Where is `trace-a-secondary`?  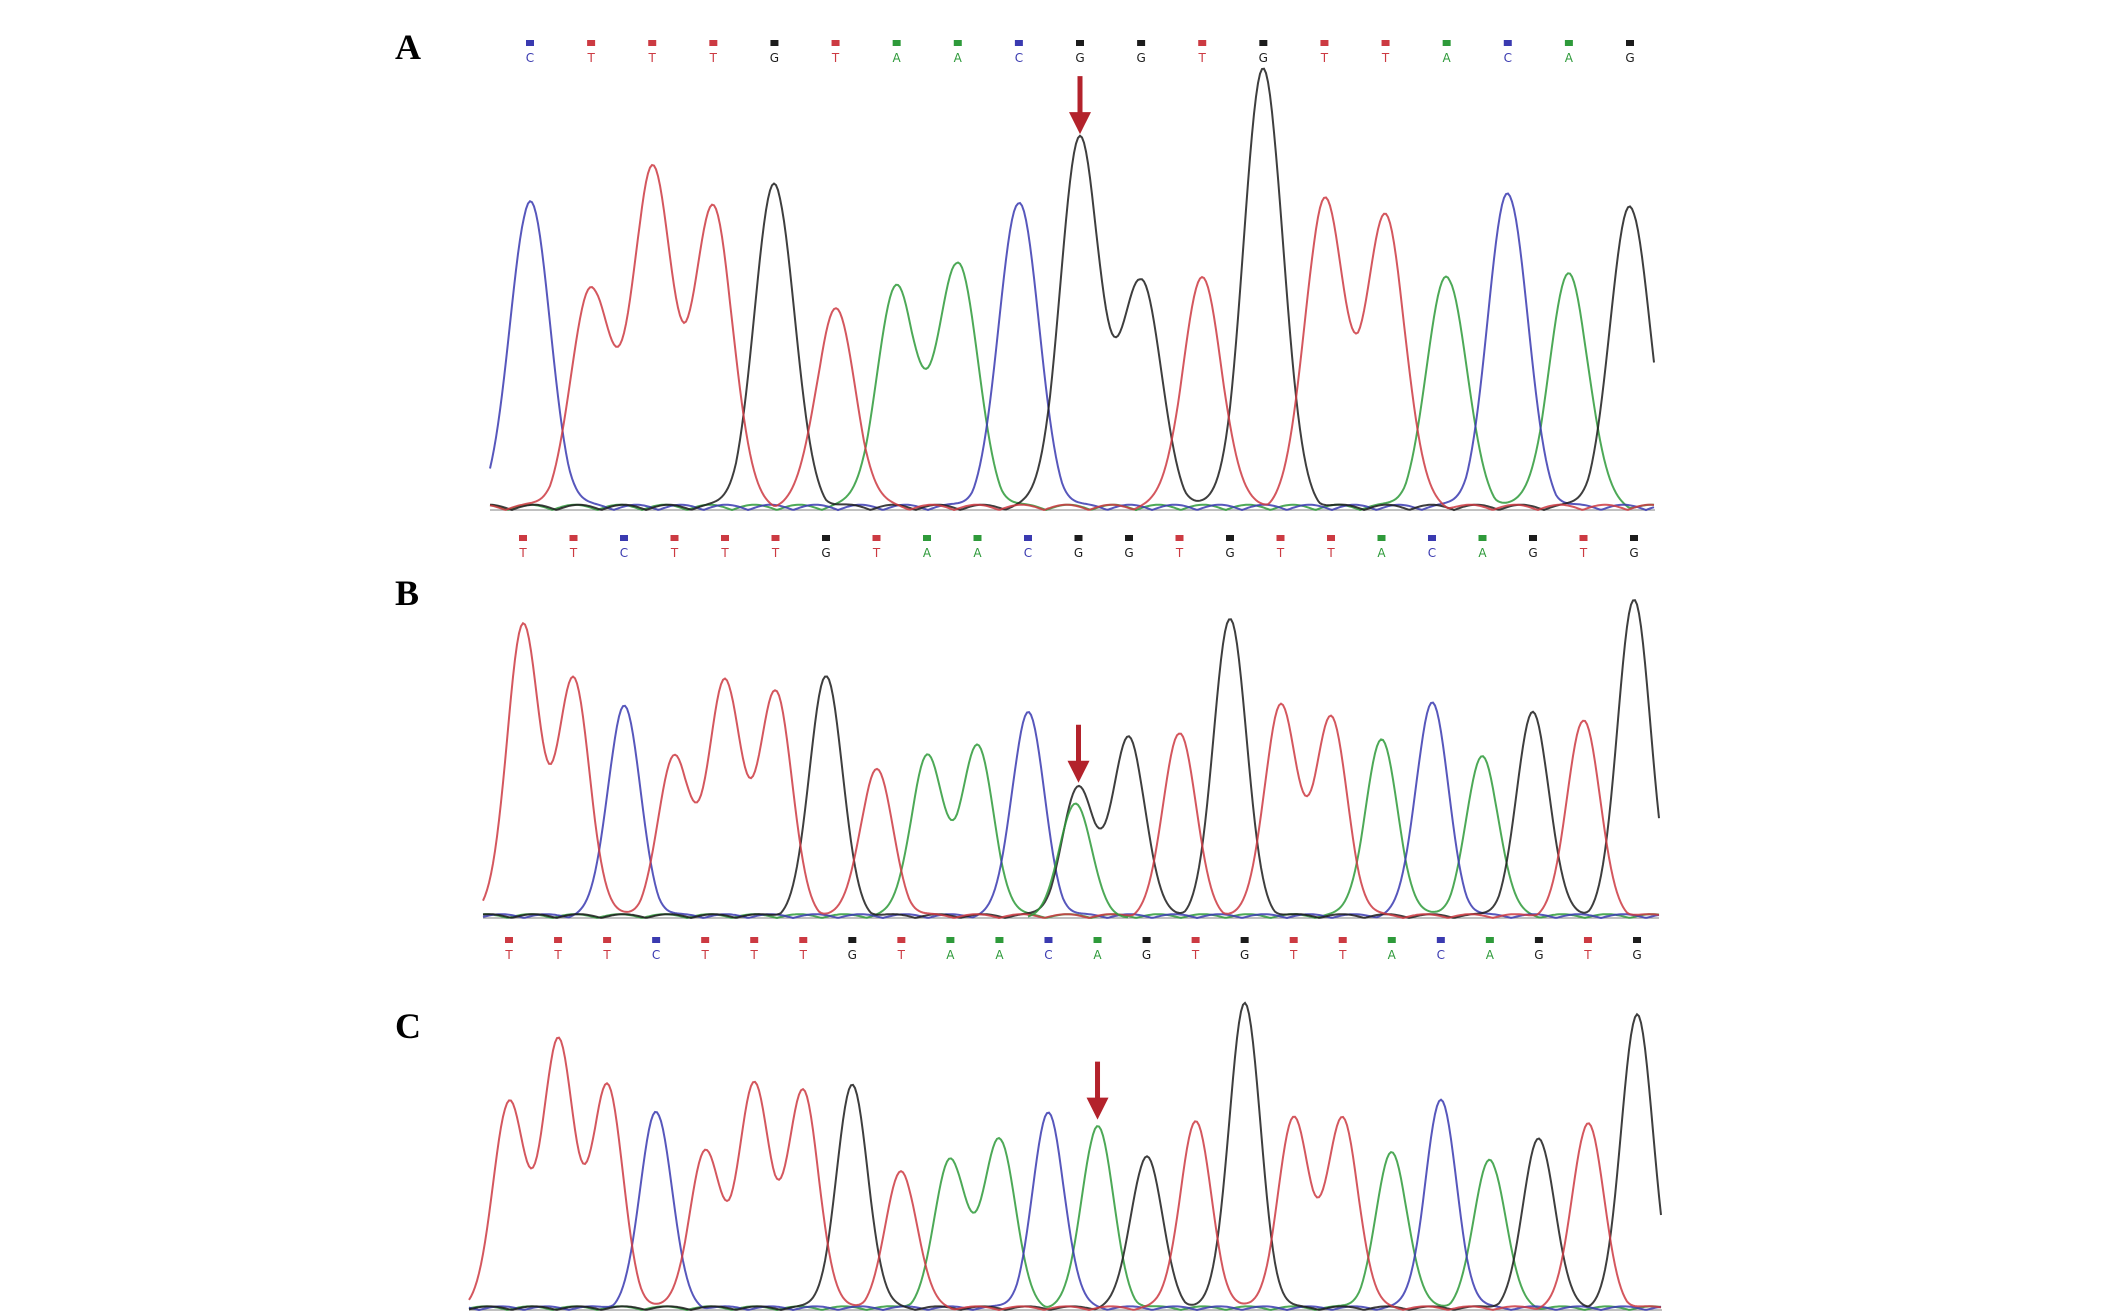
trace-a-secondary is located at coordinates (1078, 860).